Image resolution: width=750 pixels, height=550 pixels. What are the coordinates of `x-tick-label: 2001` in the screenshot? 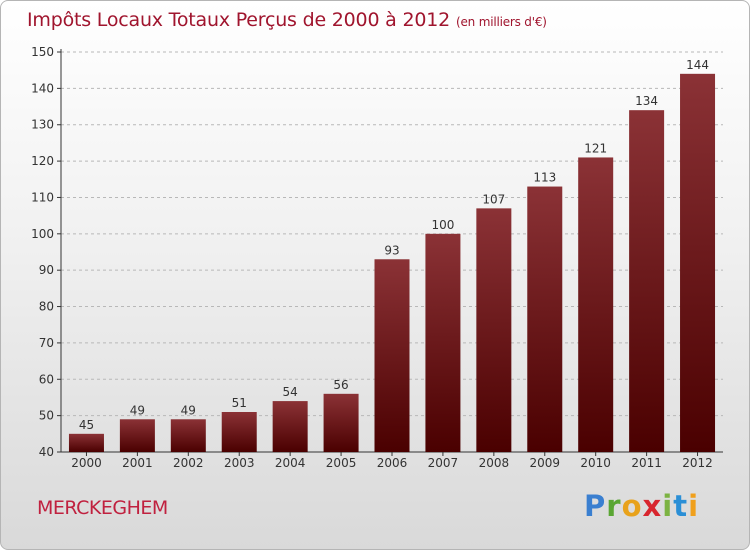 It's located at (137, 463).